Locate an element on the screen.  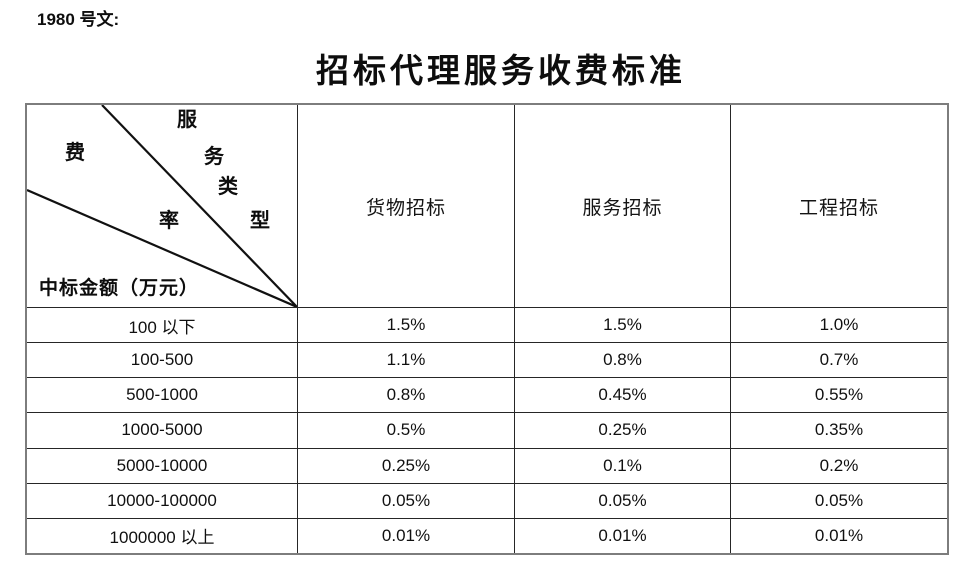
row-label-cell: 1000000 以上 is located at coordinates (162, 535).